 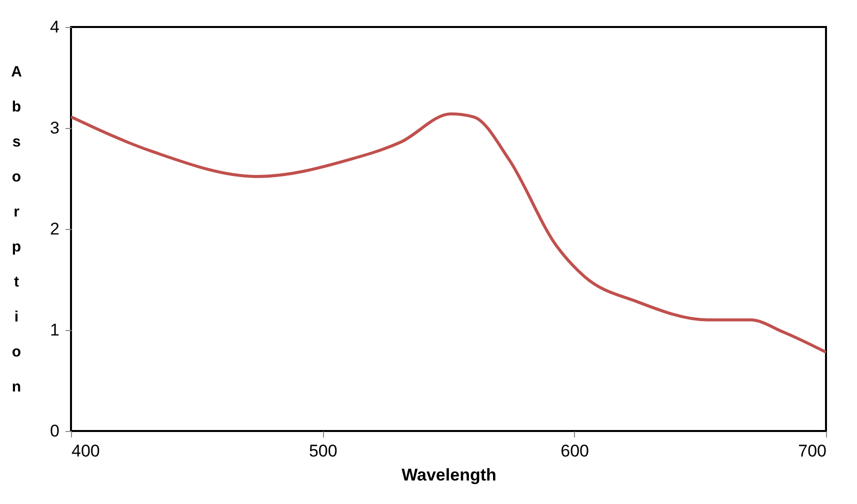 I want to click on y-tick-label: 3, so click(x=55, y=128).